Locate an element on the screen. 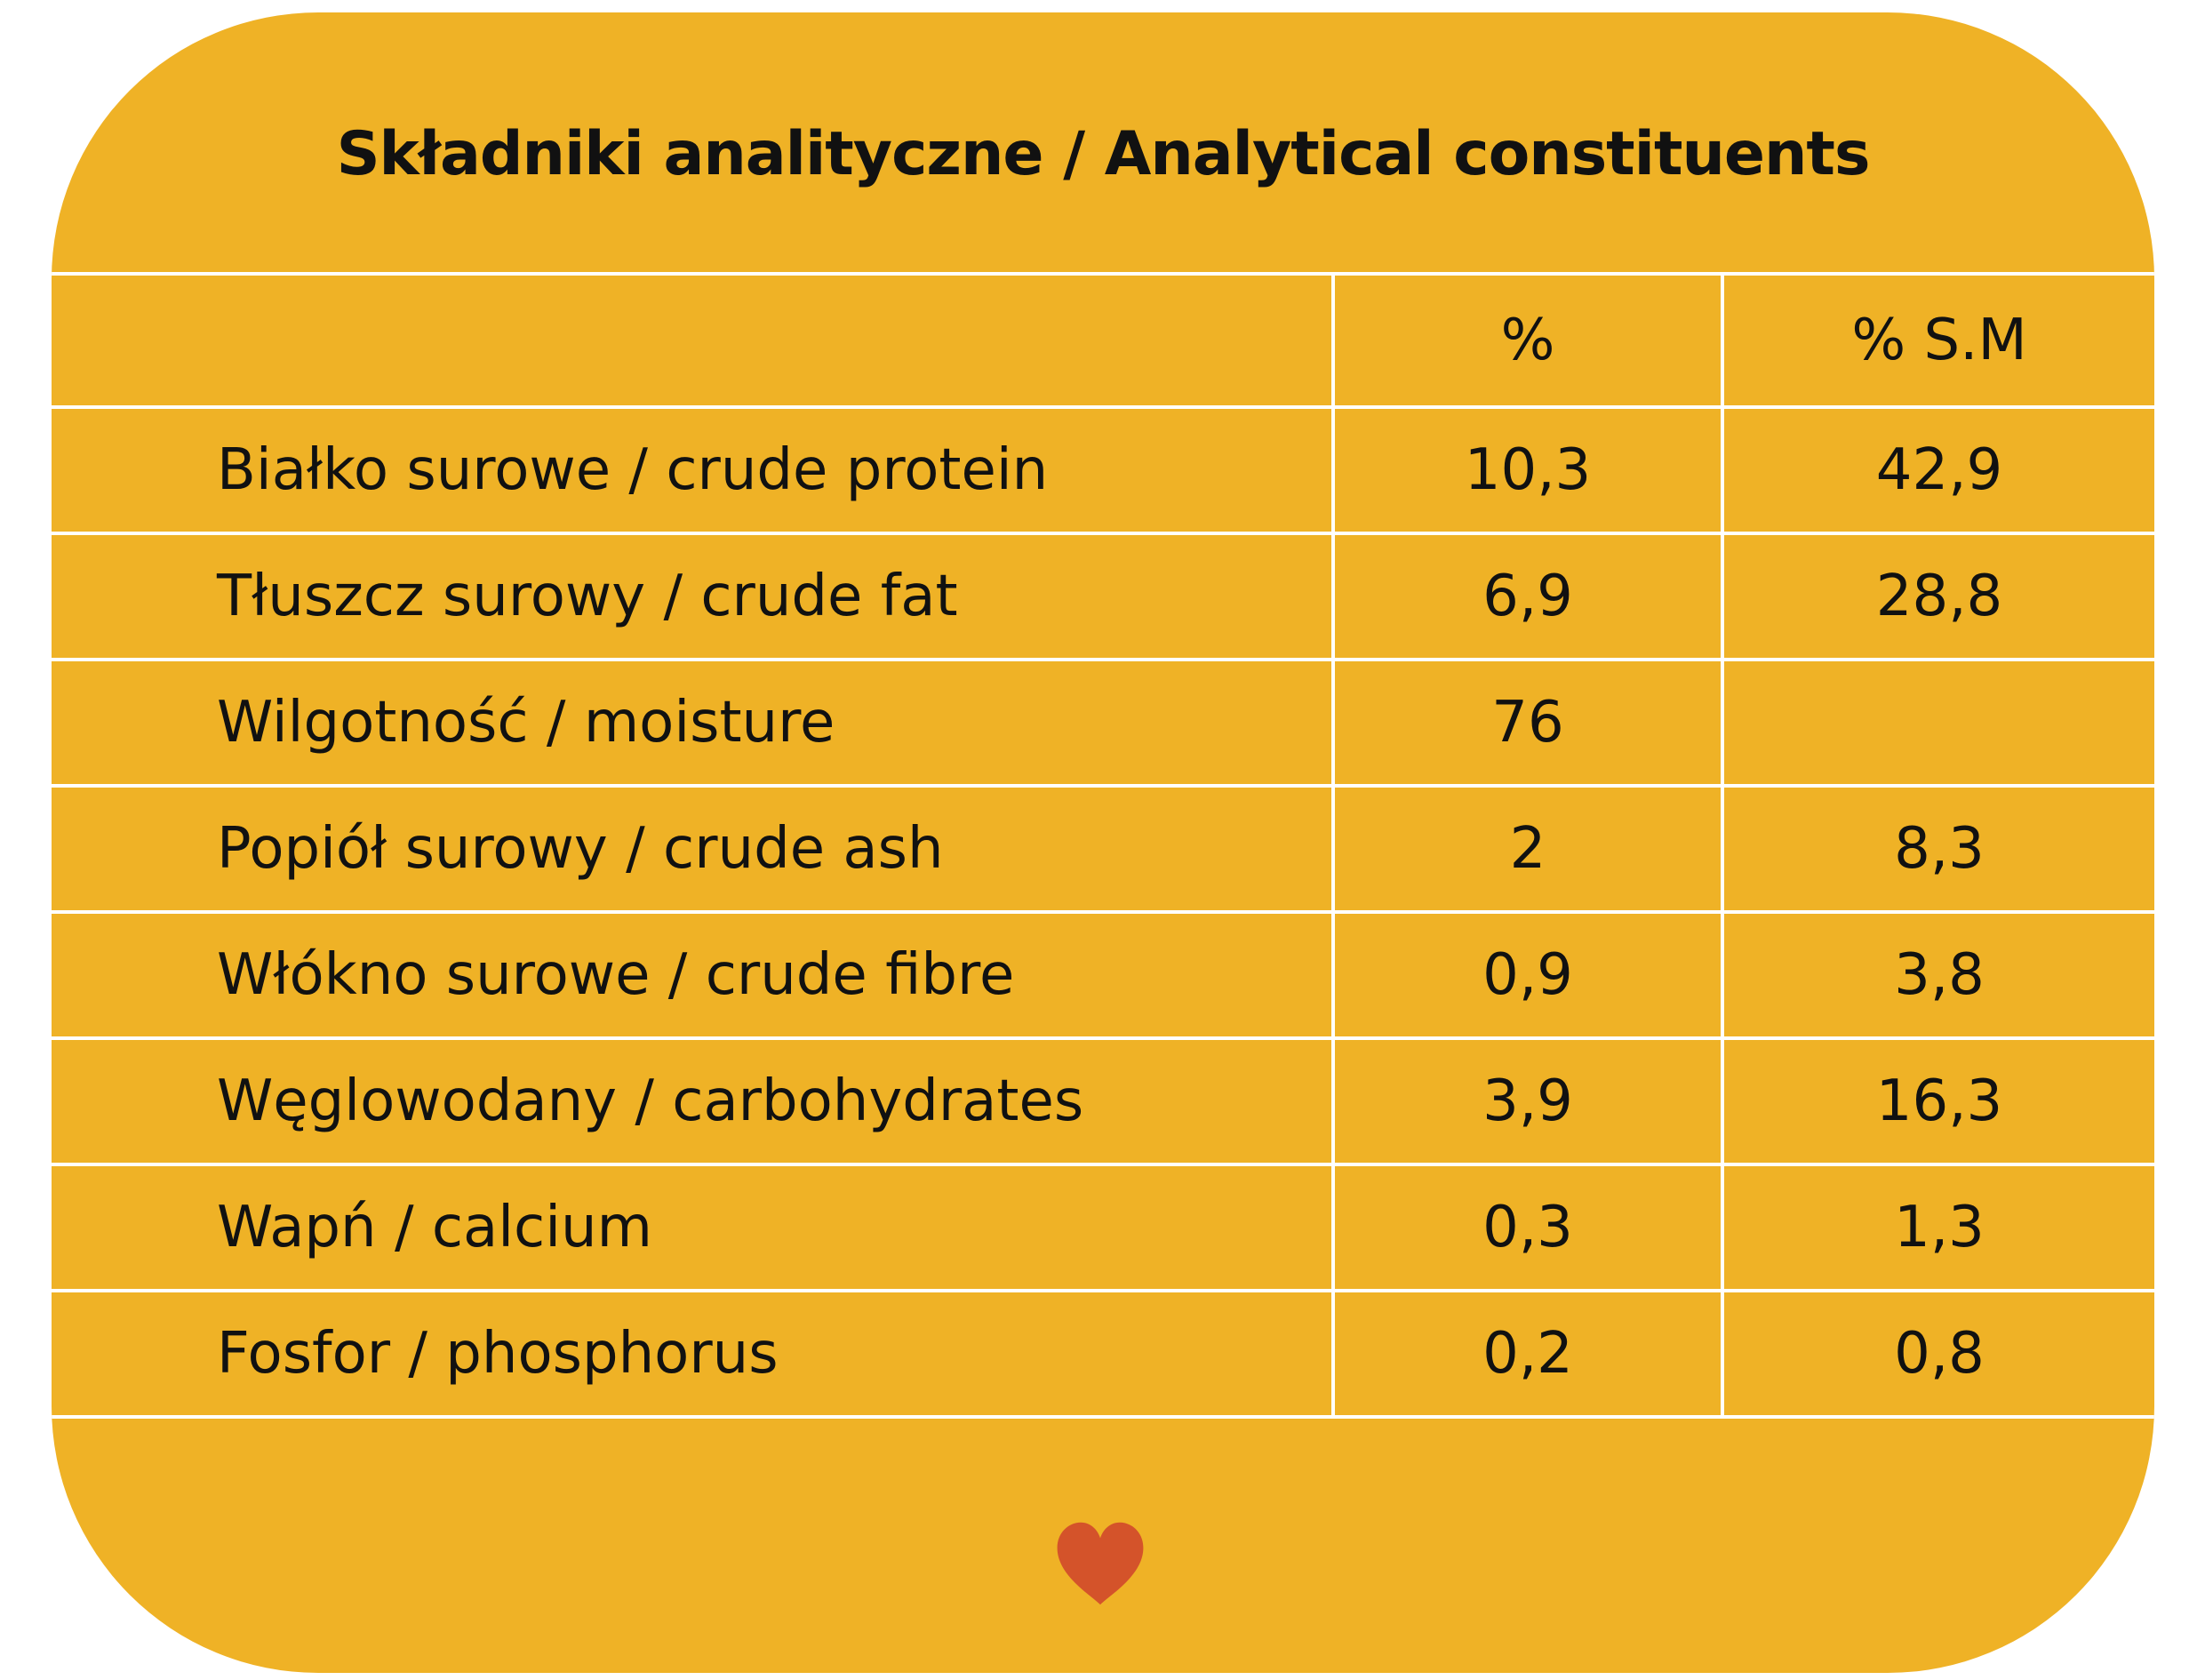 This screenshot has height=1680, width=2205. table-row: Tłuszcz surowy / crude fat 6,9 28,8 is located at coordinates (1103, 596).